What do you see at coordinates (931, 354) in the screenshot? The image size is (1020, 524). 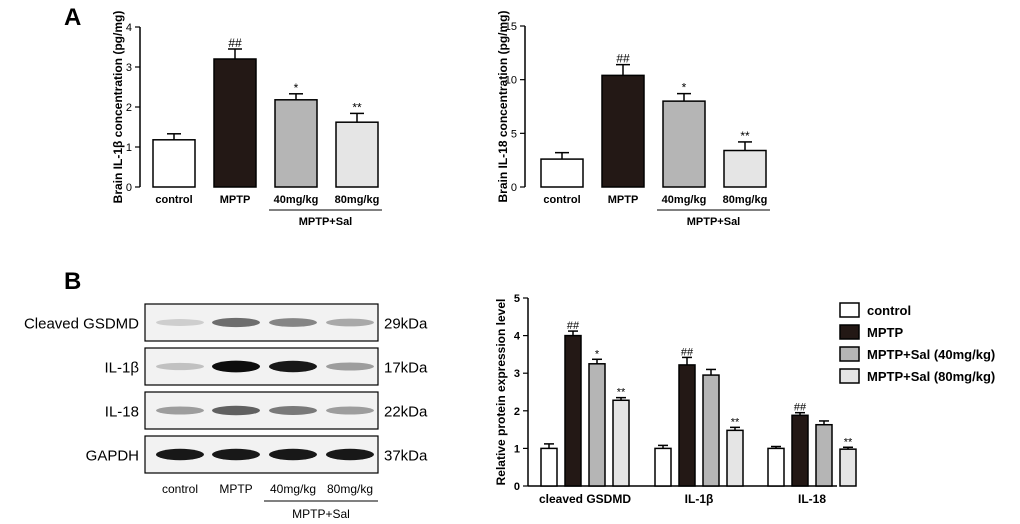 I see `legend-label: MPTP+Sal (40mg/kg)` at bounding box center [931, 354].